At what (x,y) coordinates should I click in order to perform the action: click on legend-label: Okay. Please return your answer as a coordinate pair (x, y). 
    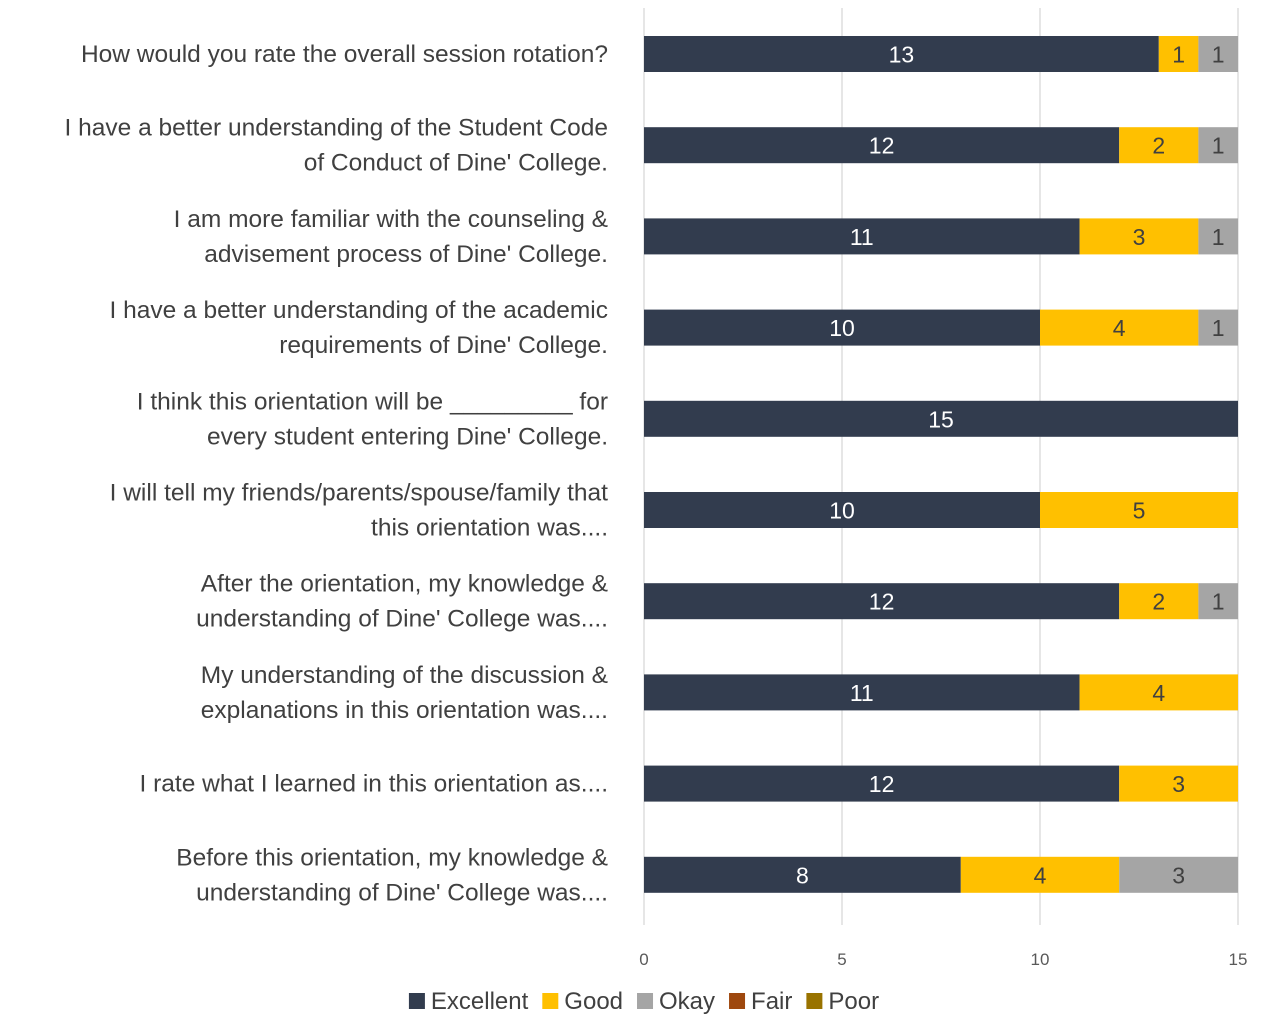
    Looking at the image, I should click on (687, 1001).